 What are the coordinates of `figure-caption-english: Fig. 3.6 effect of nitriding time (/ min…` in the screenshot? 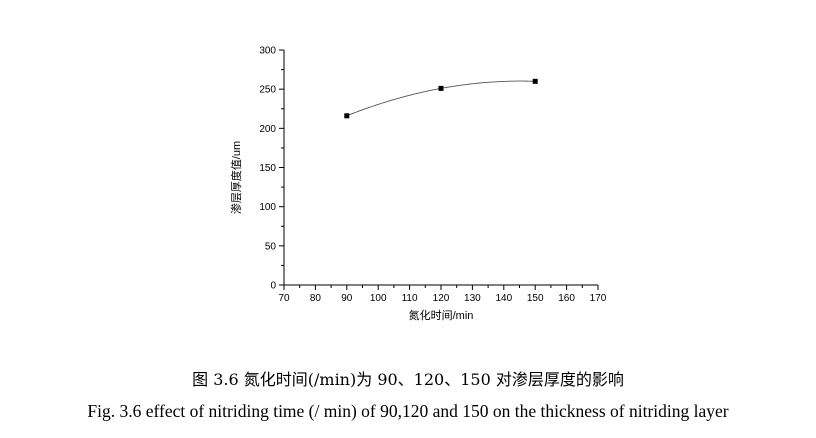 It's located at (408, 411).